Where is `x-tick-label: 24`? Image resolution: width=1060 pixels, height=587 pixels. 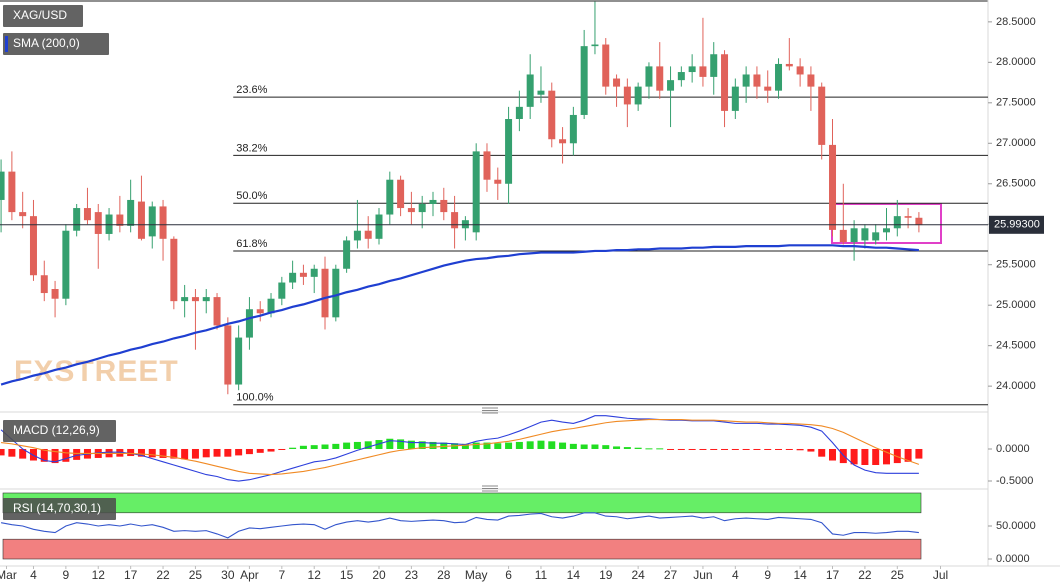
x-tick-label: 24 is located at coordinates (638, 575).